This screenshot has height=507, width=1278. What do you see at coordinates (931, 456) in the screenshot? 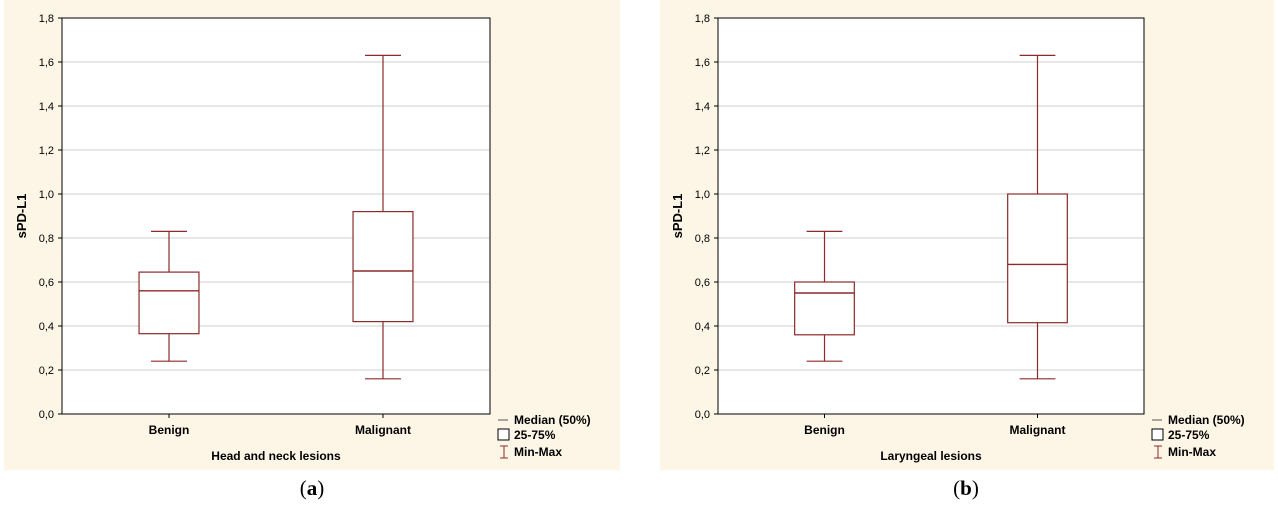
I see `x-axis-label: Laryngeal lesions` at bounding box center [931, 456].